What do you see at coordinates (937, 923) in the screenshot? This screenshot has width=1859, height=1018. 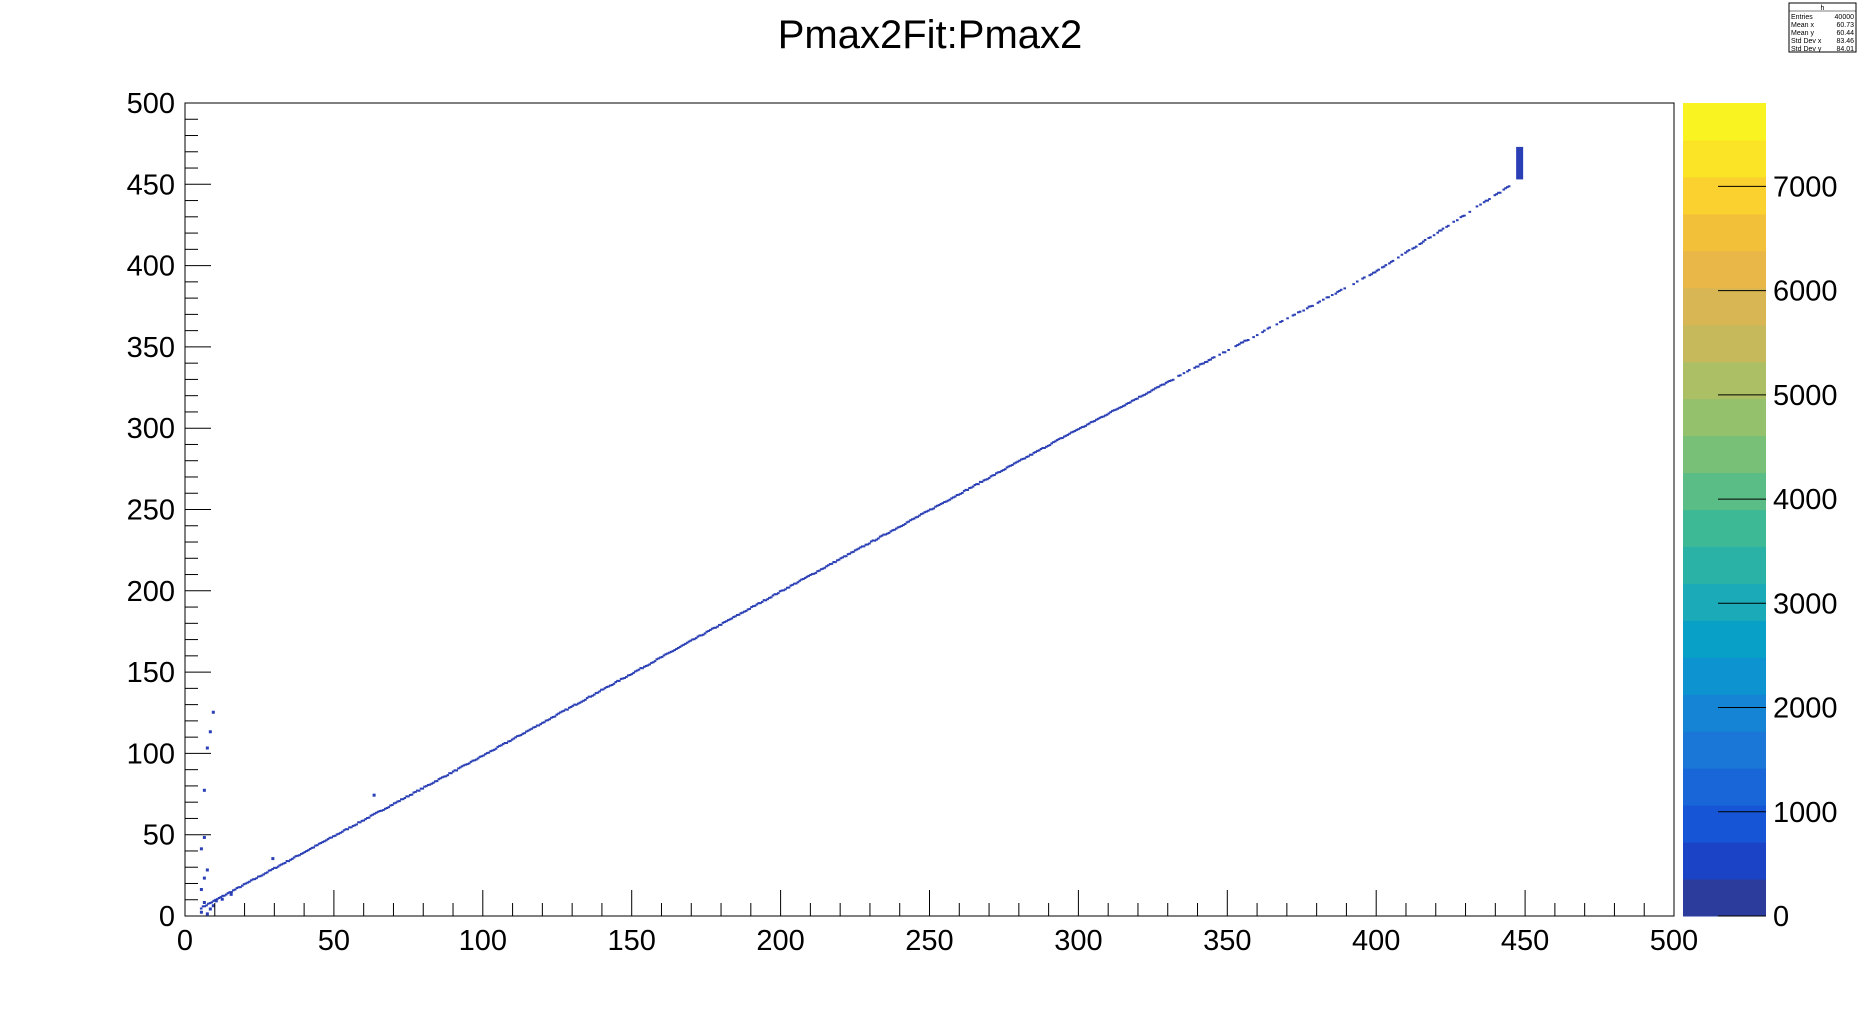 I see `x-axis: 0 50 100 150 200 250 300 350 400 450 500` at bounding box center [937, 923].